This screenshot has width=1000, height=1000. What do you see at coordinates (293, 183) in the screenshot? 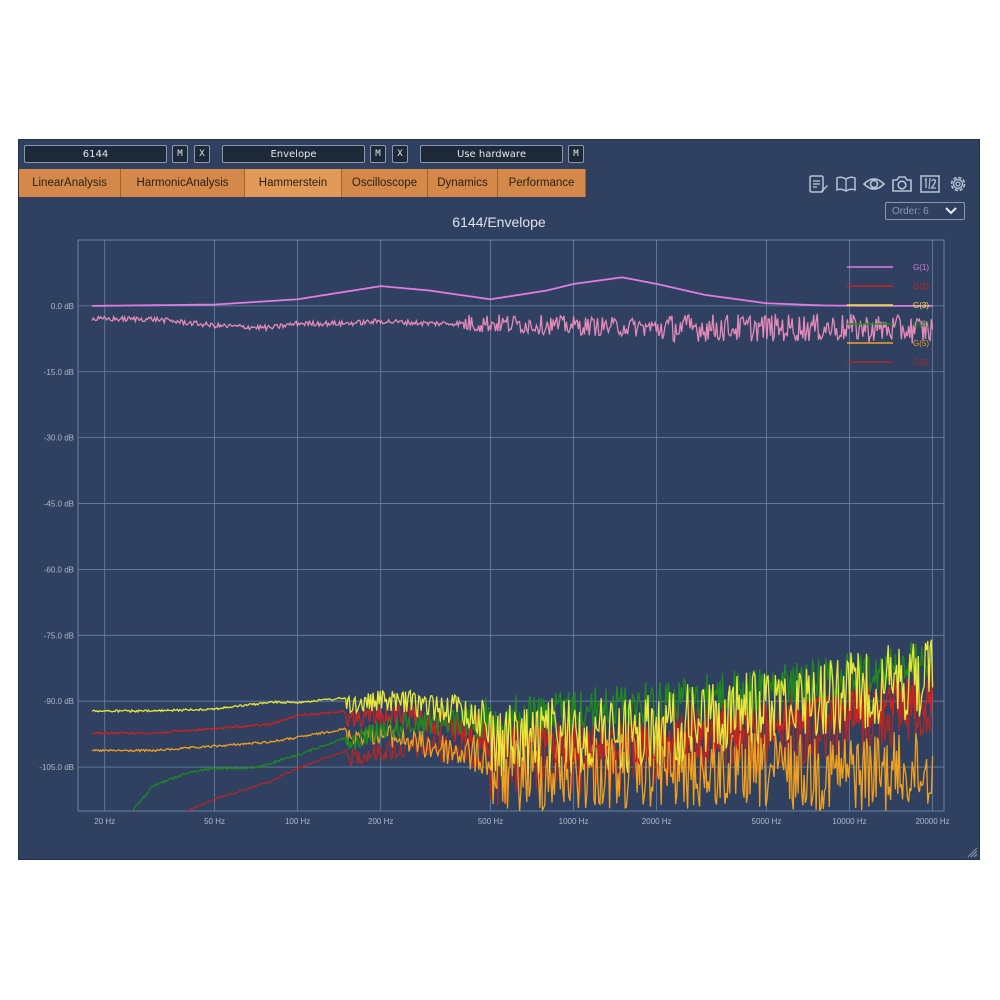
I see `tab-hammerstein: Hammerstein` at bounding box center [293, 183].